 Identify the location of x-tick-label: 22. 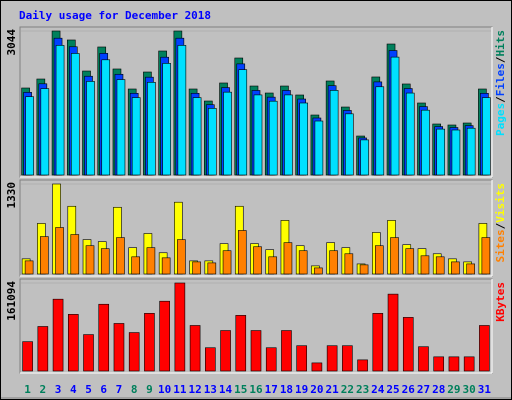
(347, 389).